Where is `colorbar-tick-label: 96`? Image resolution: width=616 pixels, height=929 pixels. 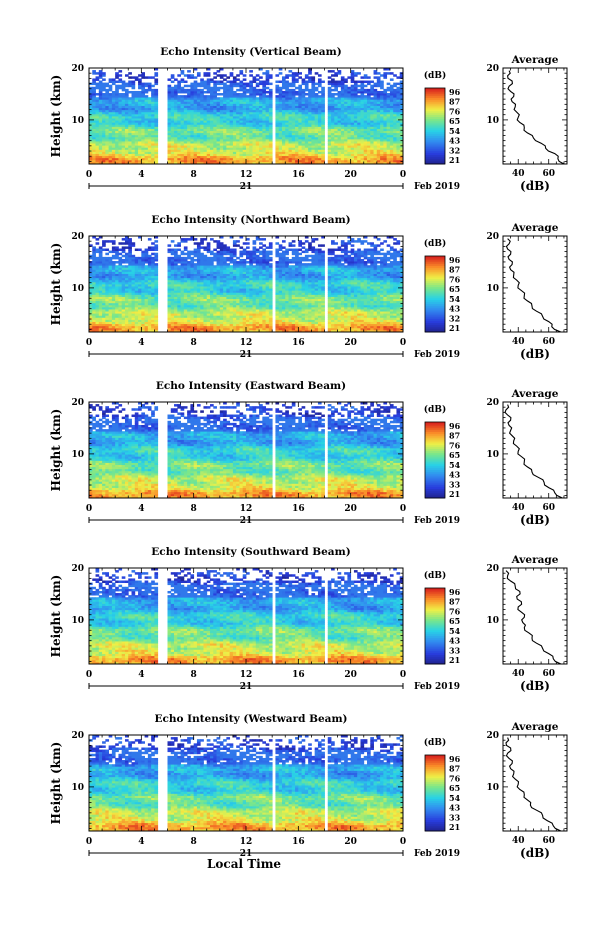
colorbar-tick-label: 96 is located at coordinates (455, 92).